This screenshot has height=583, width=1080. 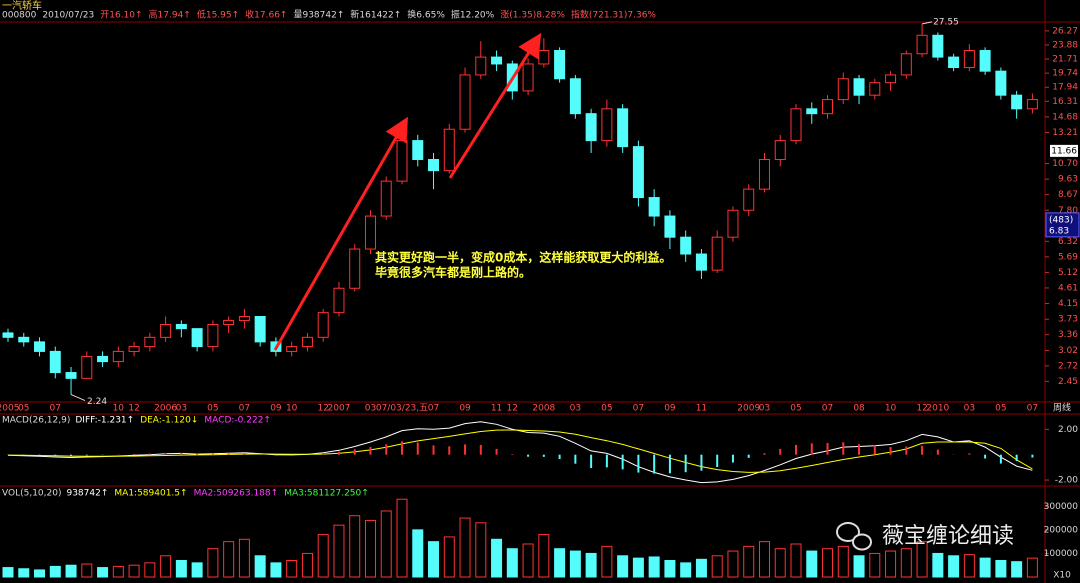 I want to click on cursor-value: 6.83, so click(x=1059, y=231).